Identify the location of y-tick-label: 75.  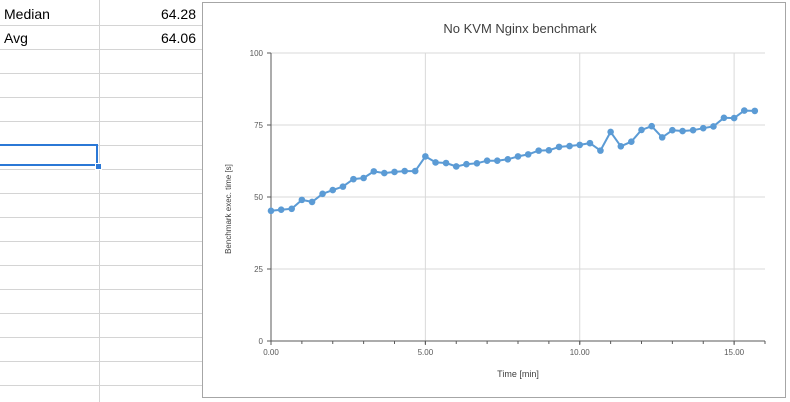
(258, 125).